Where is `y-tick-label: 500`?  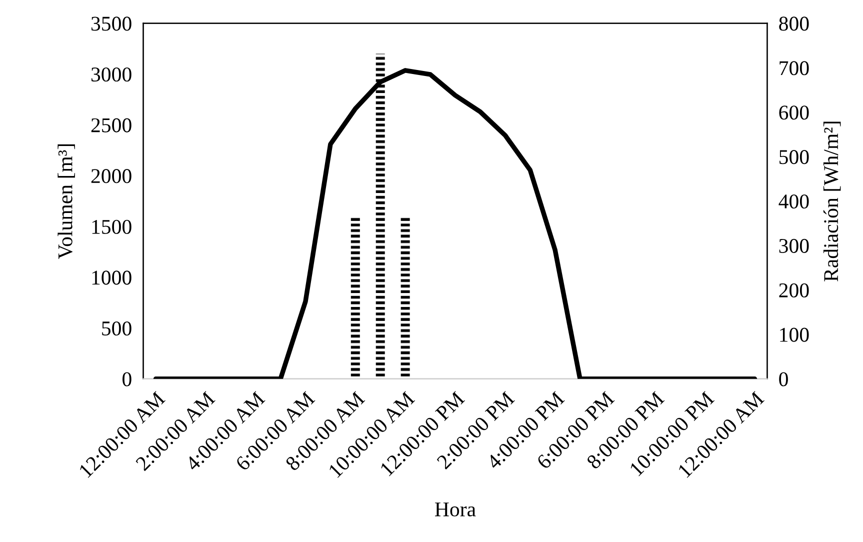
y-tick-label: 500 is located at coordinates (117, 328).